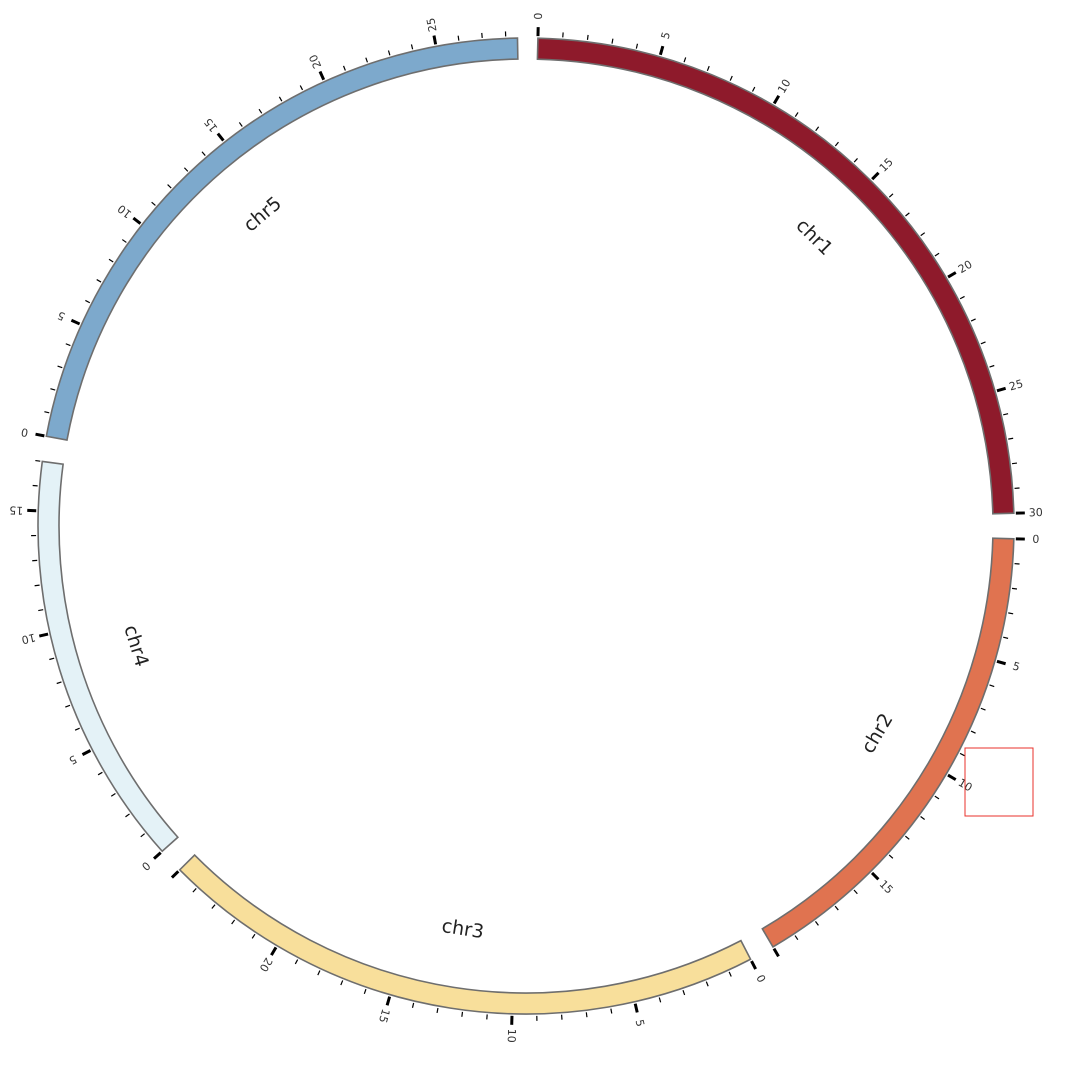 This screenshot has width=1078, height=1066. What do you see at coordinates (886, 887) in the screenshot?
I see `chr2-tick-label: 15` at bounding box center [886, 887].